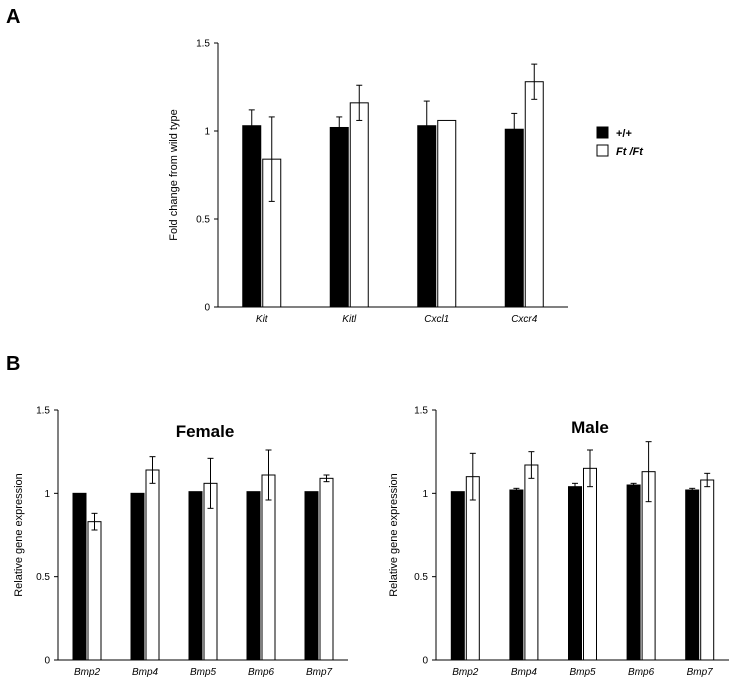  Describe the element at coordinates (436, 319) in the screenshot. I see `x-tick-label: Cxcl1` at that location.